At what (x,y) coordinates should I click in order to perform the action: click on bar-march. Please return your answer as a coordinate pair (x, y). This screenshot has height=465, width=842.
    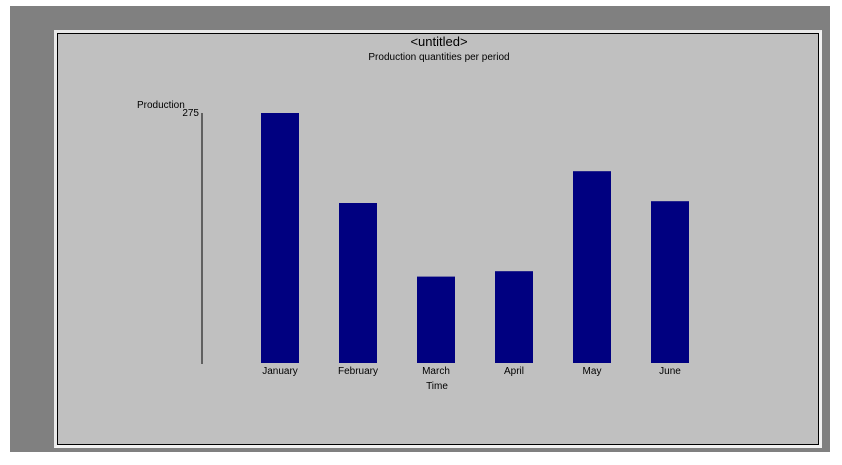
    Looking at the image, I should click on (436, 319).